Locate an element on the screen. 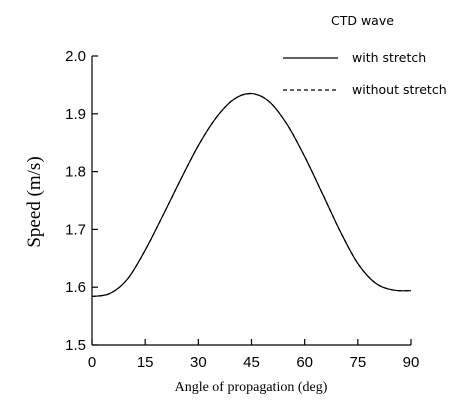  x-tick-label: 30 is located at coordinates (198, 362).